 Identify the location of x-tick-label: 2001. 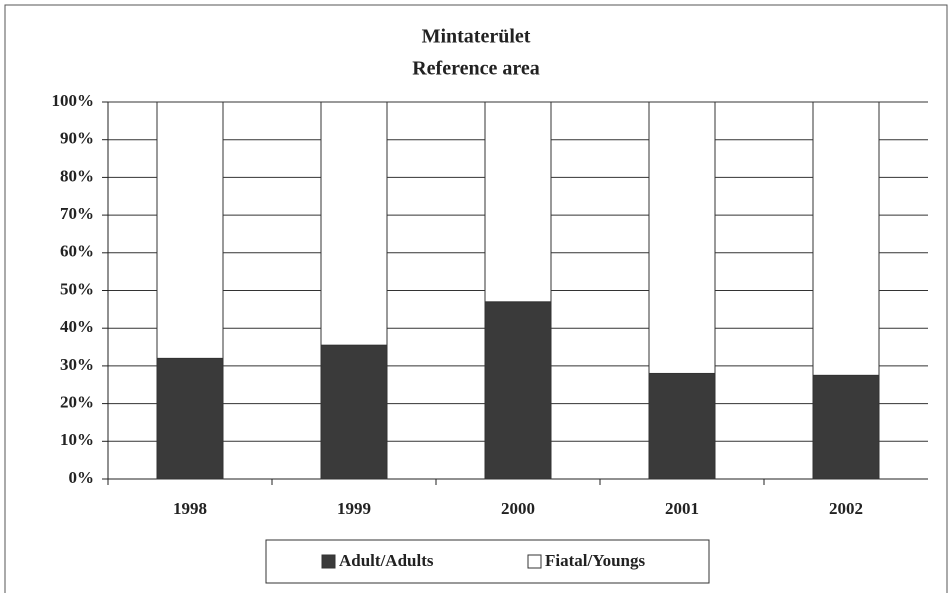
(682, 508).